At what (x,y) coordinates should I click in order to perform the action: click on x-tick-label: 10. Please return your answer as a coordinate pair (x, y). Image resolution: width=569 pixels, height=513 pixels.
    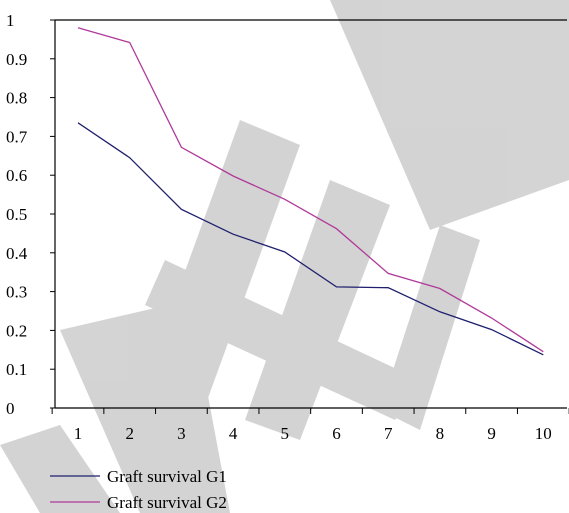
    Looking at the image, I should click on (543, 433).